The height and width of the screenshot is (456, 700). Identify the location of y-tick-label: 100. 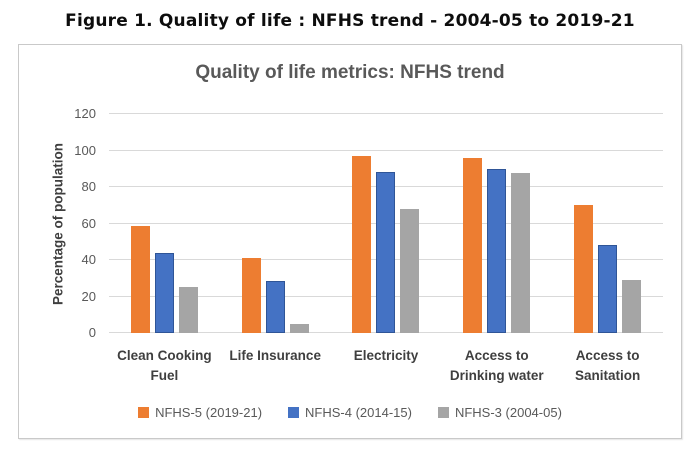
(85, 150).